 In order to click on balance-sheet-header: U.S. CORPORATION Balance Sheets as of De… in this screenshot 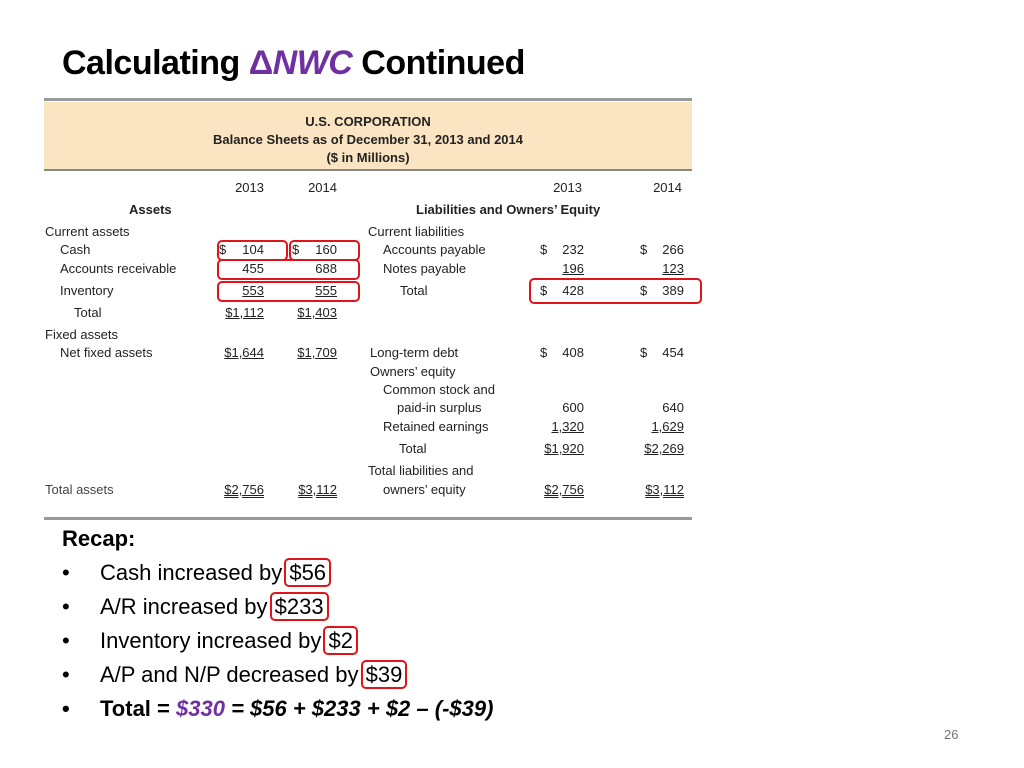, I will do `click(368, 135)`.